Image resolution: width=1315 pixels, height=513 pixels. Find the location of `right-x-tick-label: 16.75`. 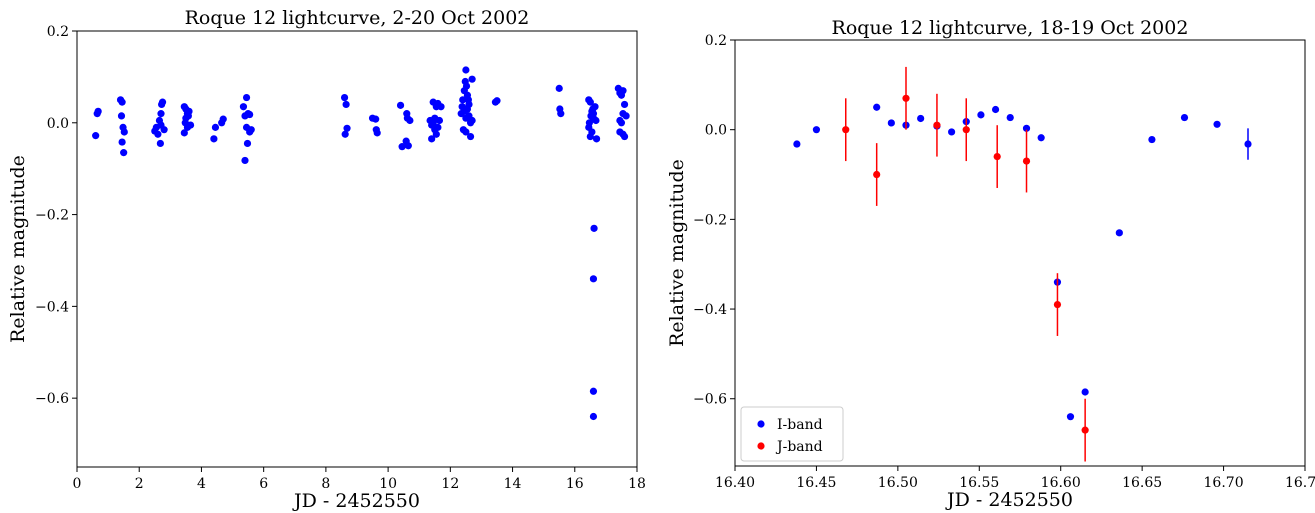

right-x-tick-label: 16.75 is located at coordinates (1300, 483).